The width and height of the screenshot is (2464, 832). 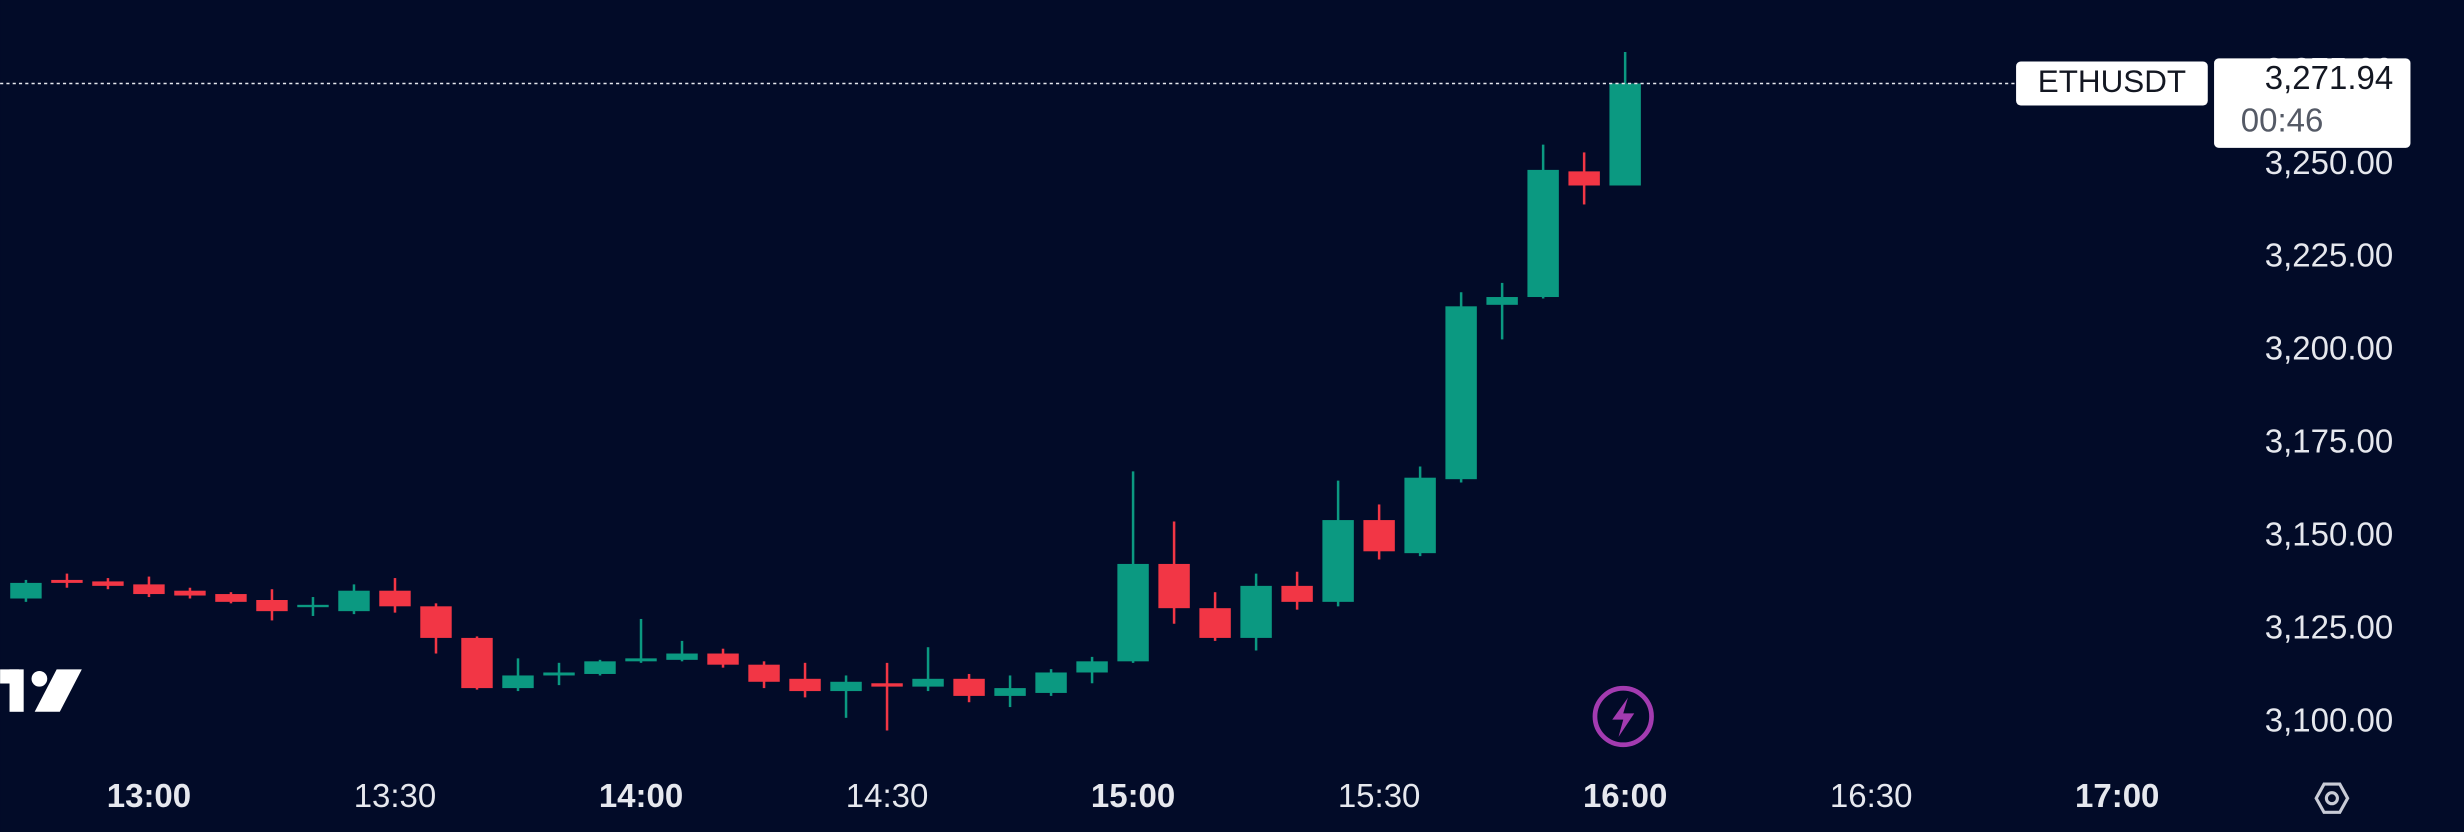 What do you see at coordinates (1623, 716) in the screenshot?
I see `lightning-icon` at bounding box center [1623, 716].